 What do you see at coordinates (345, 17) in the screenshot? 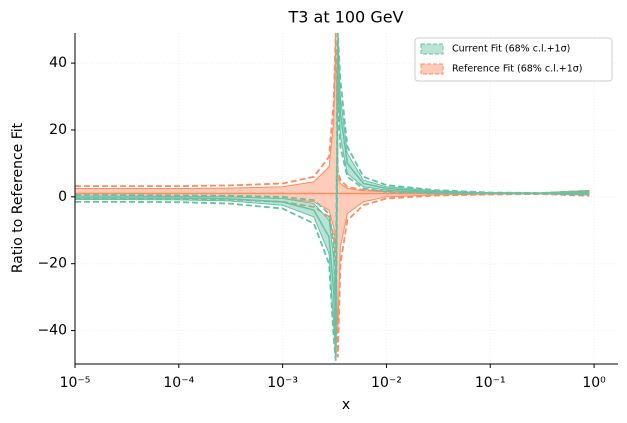
I see `chart-title: T3 at 100 GeV` at bounding box center [345, 17].